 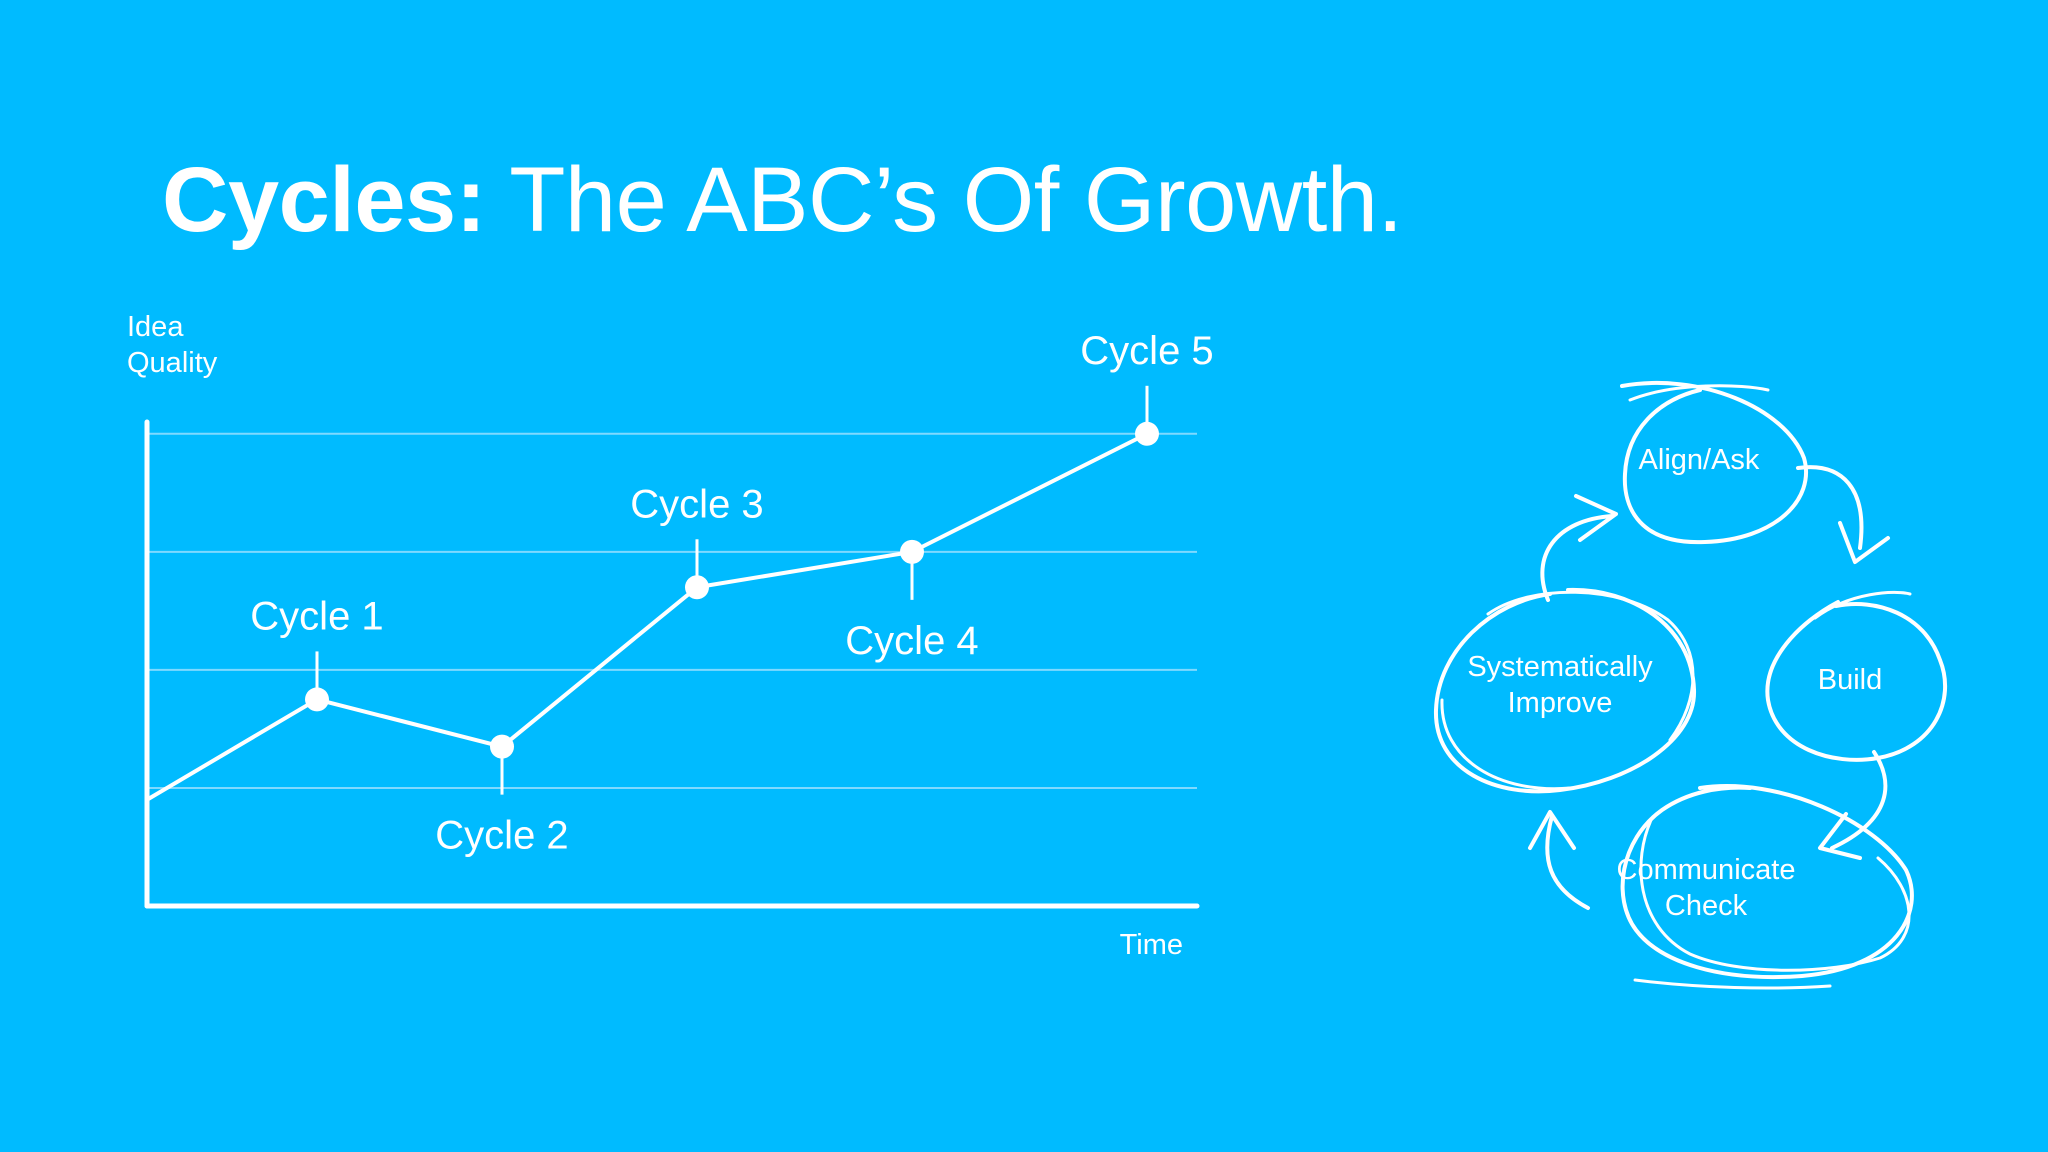 What do you see at coordinates (1862, 605) in the screenshot?
I see `build-circle-overstroke` at bounding box center [1862, 605].